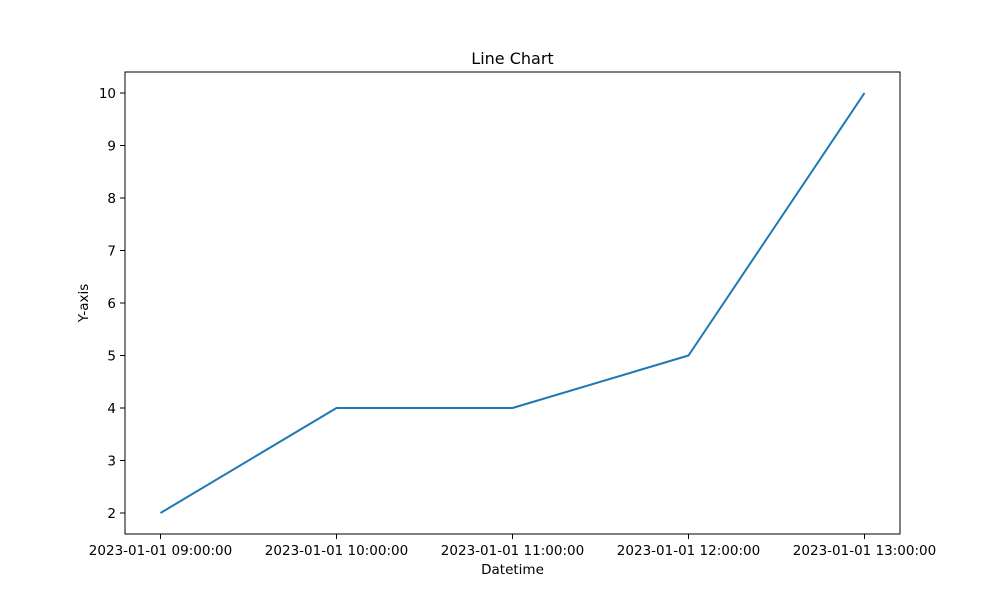 Image resolution: width=1000 pixels, height=600 pixels. What do you see at coordinates (111, 514) in the screenshot?
I see `y-tick-label: 2` at bounding box center [111, 514].